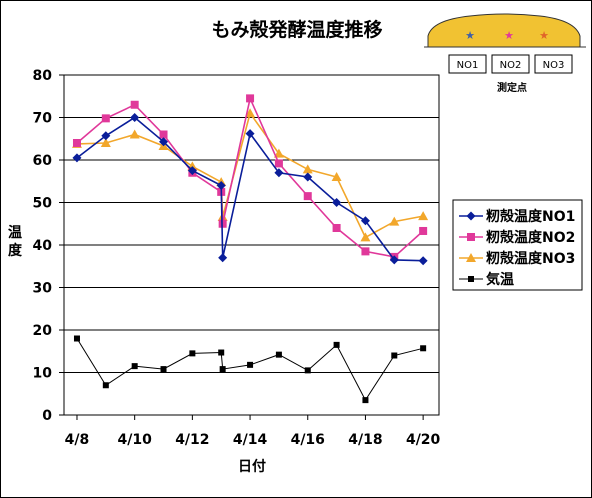 Image resolution: width=592 pixels, height=498 pixels. What do you see at coordinates (308, 440) in the screenshot?
I see `x-tick-label: 4/16` at bounding box center [308, 440].